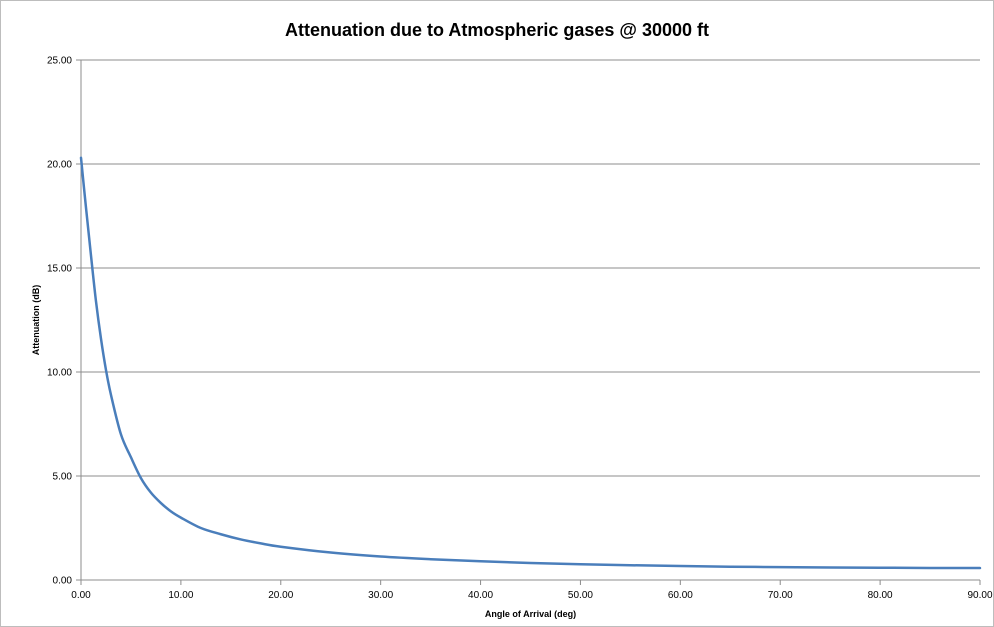 This screenshot has height=627, width=994. Describe the element at coordinates (480, 595) in the screenshot. I see `x-tick-label: 40.00` at that location.